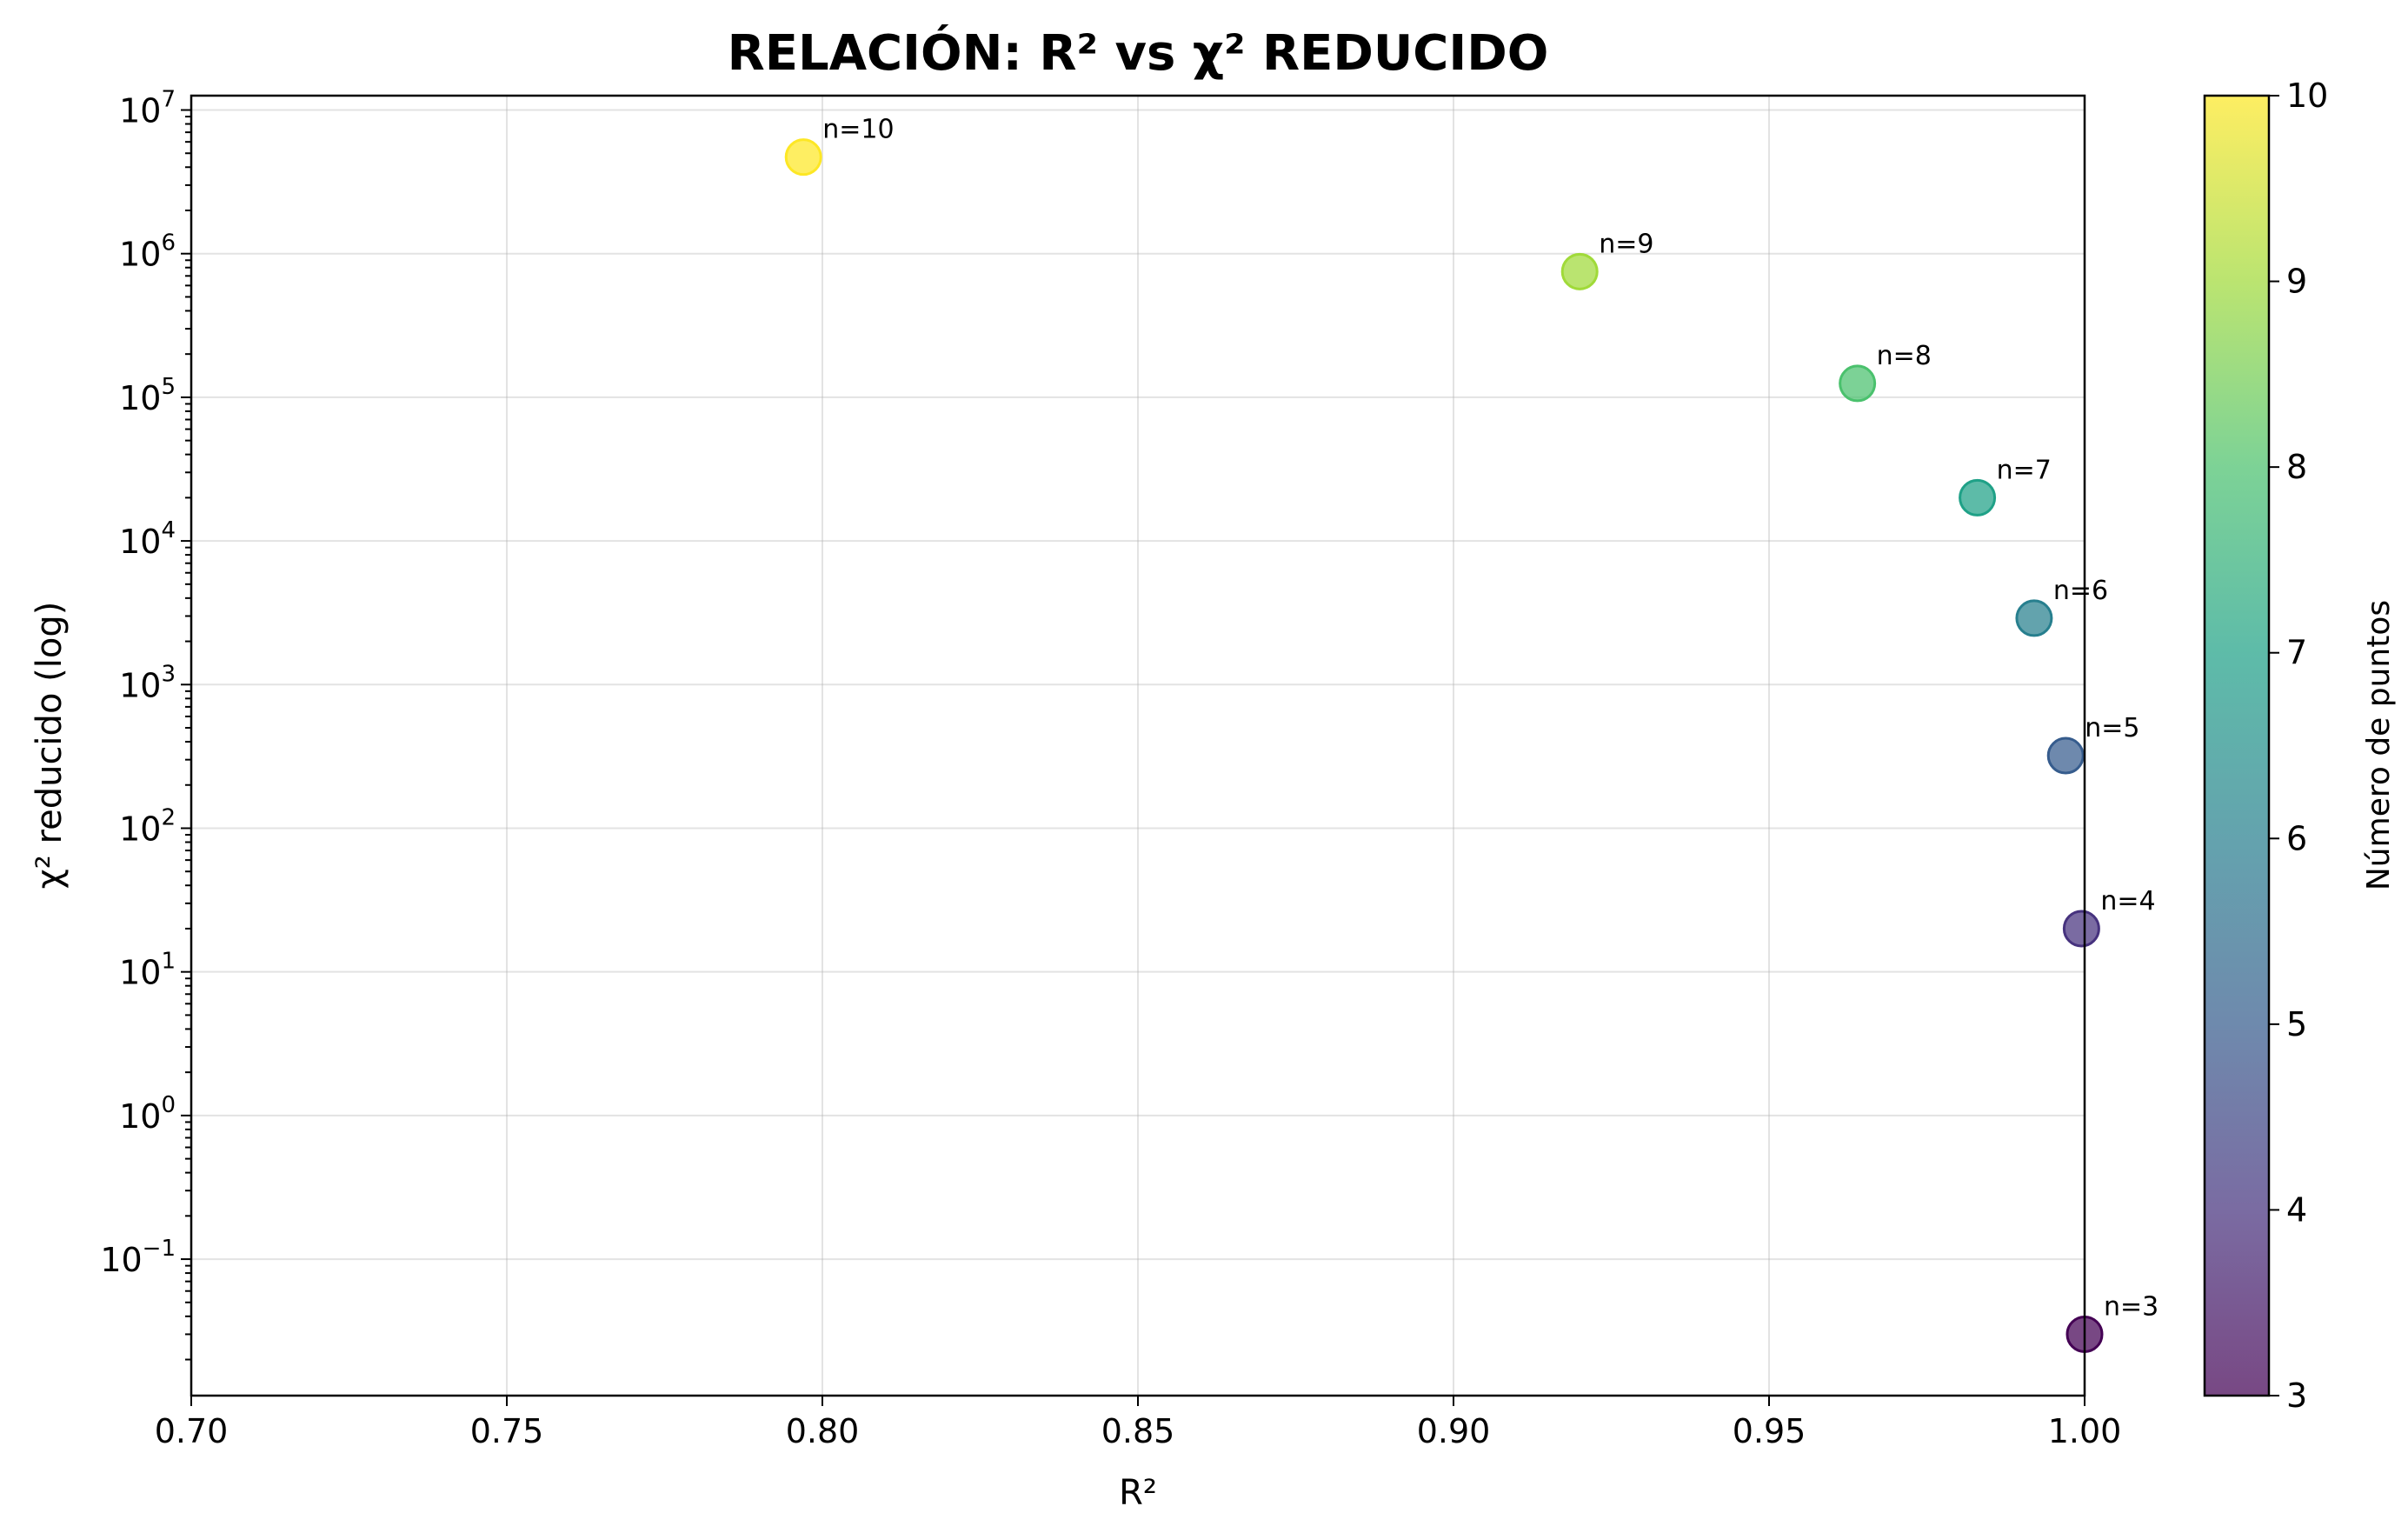  Describe the element at coordinates (1770, 1431) in the screenshot. I see `x-tick-label: 0.95` at that location.